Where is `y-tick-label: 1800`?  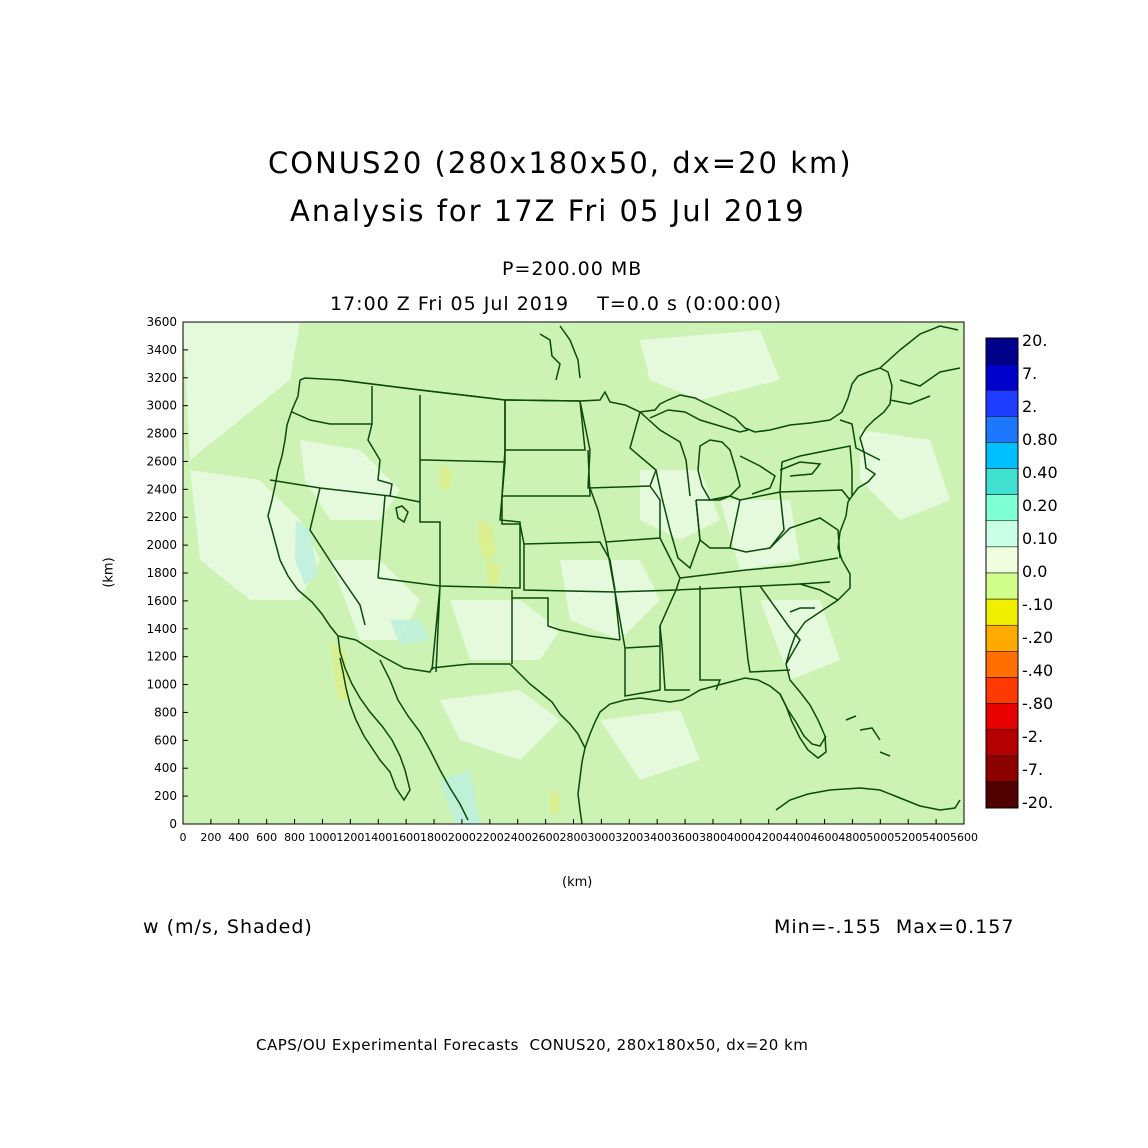 y-tick-label: 1800 is located at coordinates (161, 573).